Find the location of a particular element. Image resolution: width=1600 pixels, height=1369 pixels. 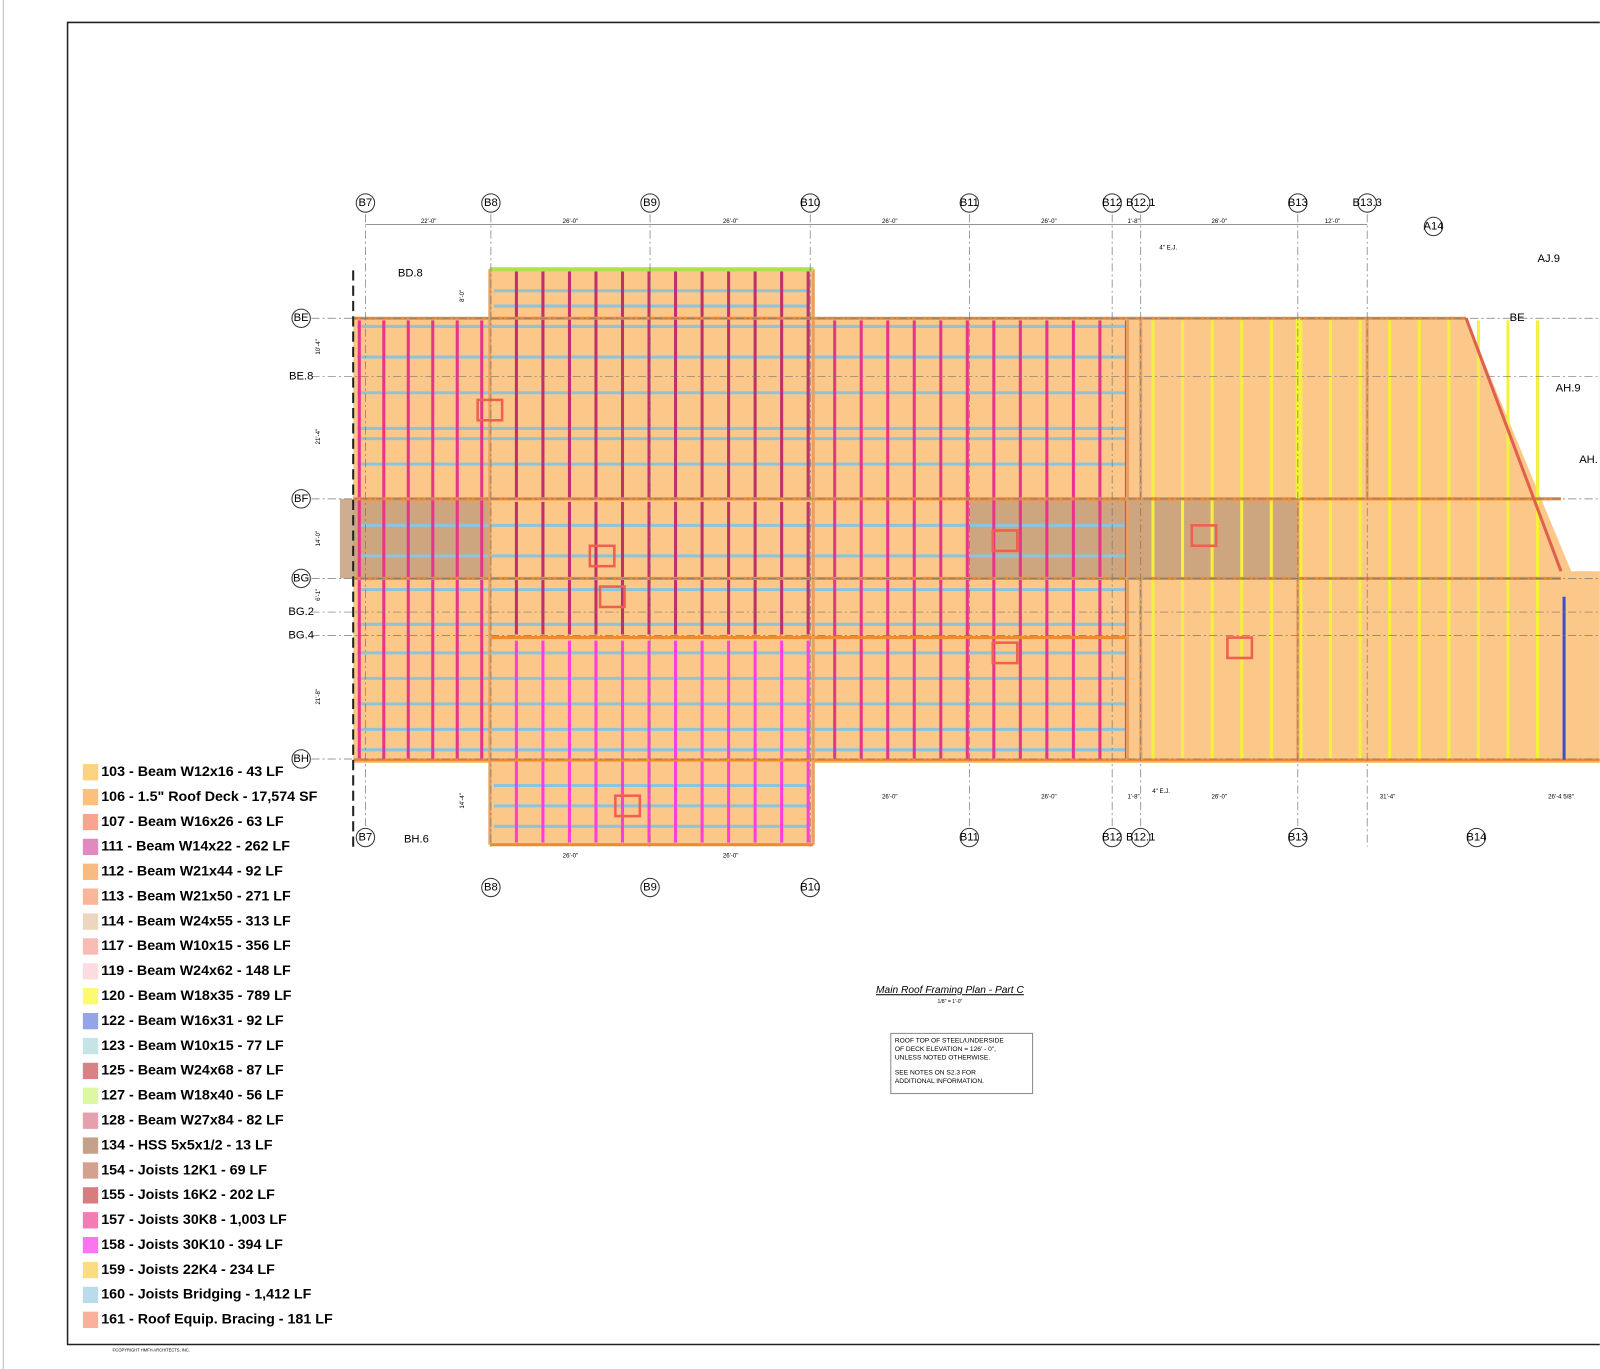

dimension: 8'-0" is located at coordinates (462, 296).